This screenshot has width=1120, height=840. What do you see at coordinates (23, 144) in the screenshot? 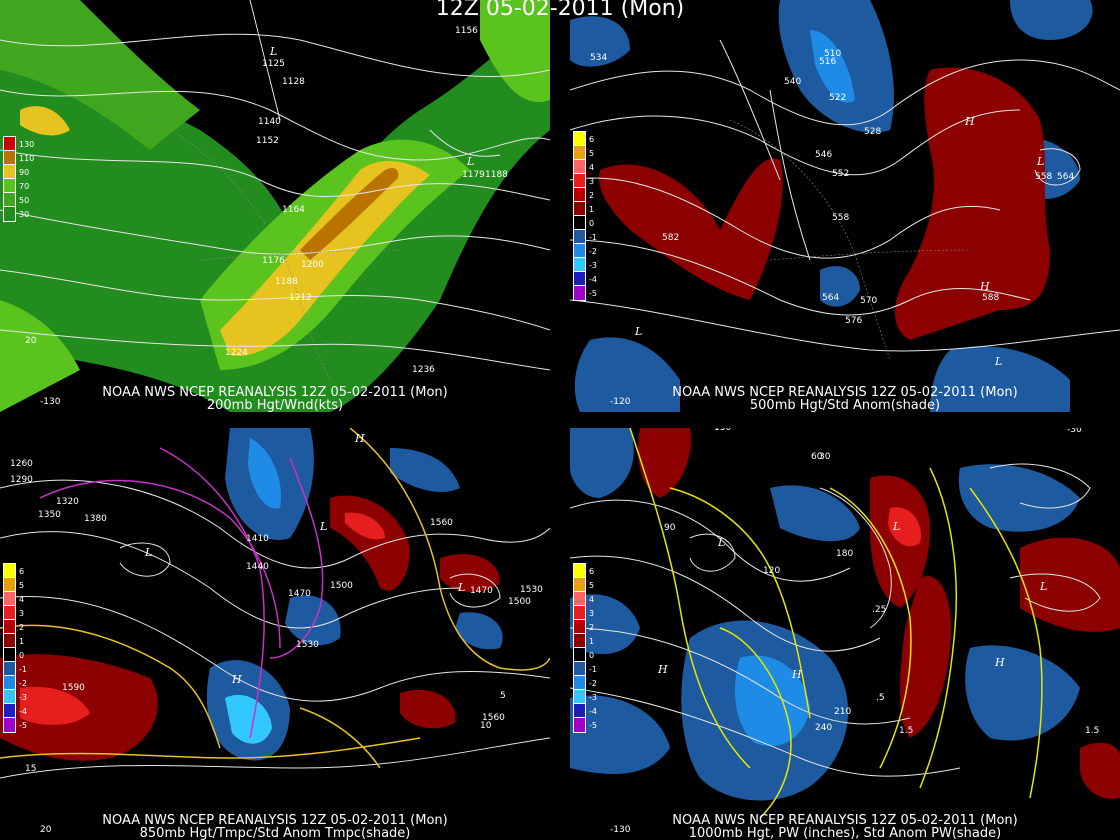
I see `legend-entry: 130` at bounding box center [23, 144].